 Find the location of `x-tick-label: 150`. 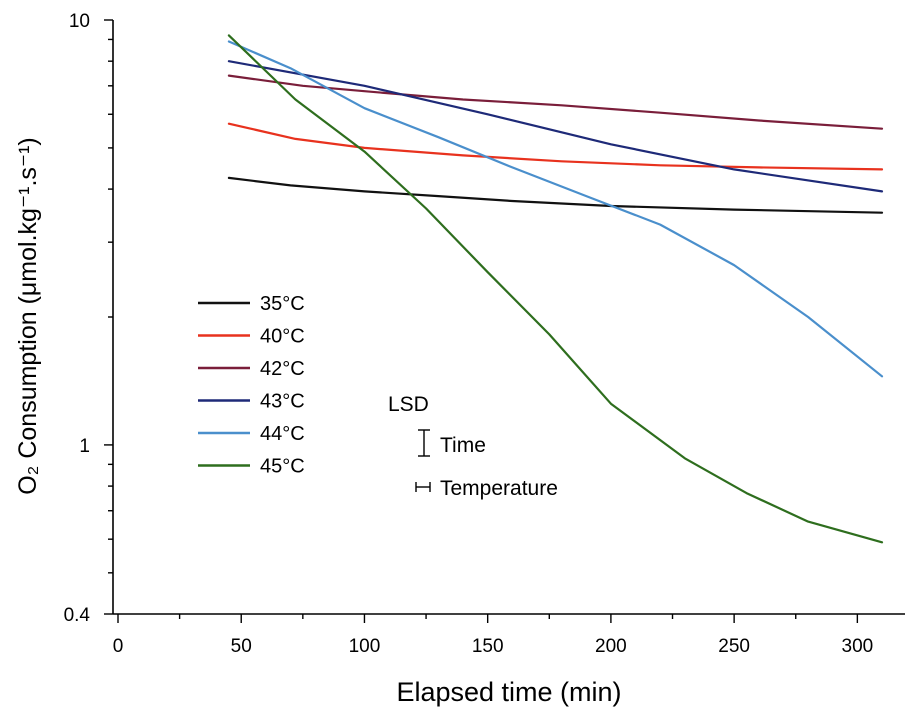

x-tick-label: 150 is located at coordinates (488, 646).